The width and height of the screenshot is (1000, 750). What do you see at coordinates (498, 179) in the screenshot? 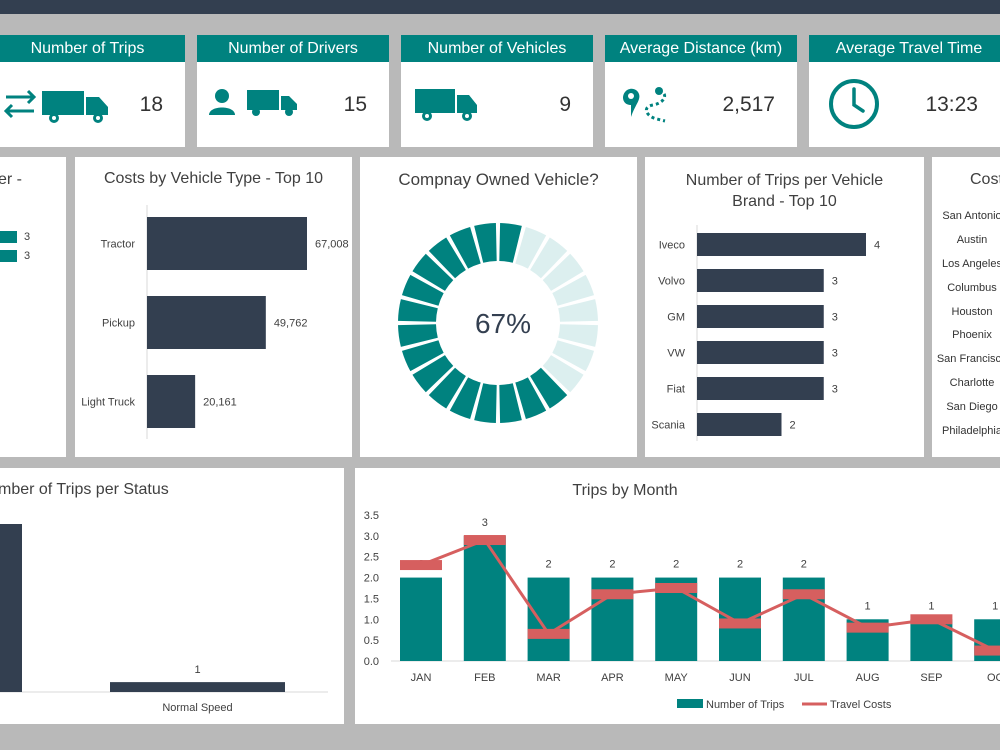
I see `chart-title: Compnay Owned Vehicle?` at bounding box center [498, 179].